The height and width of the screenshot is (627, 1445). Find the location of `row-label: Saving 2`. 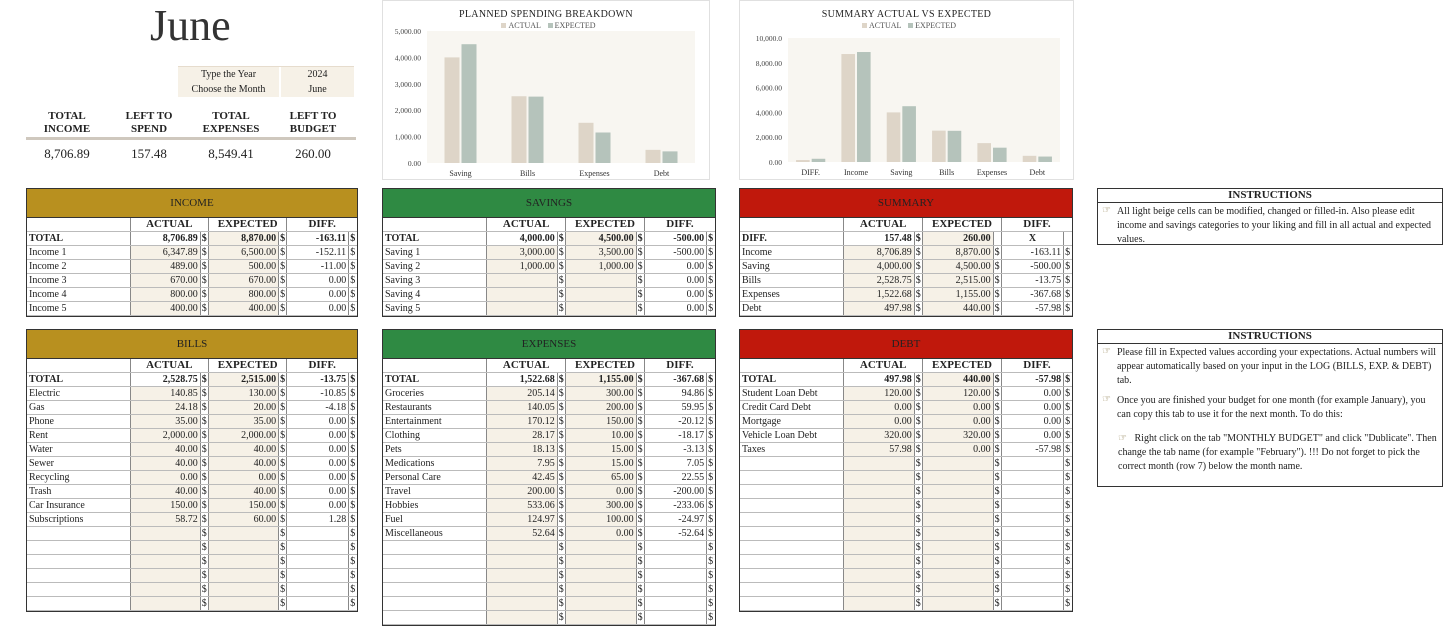

row-label: Saving 2 is located at coordinates (435, 266).